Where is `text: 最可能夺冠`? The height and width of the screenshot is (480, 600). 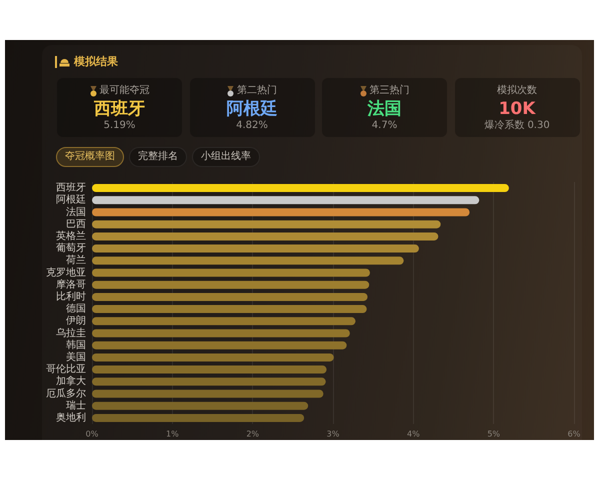
text: 最可能夺冠 is located at coordinates (125, 90).